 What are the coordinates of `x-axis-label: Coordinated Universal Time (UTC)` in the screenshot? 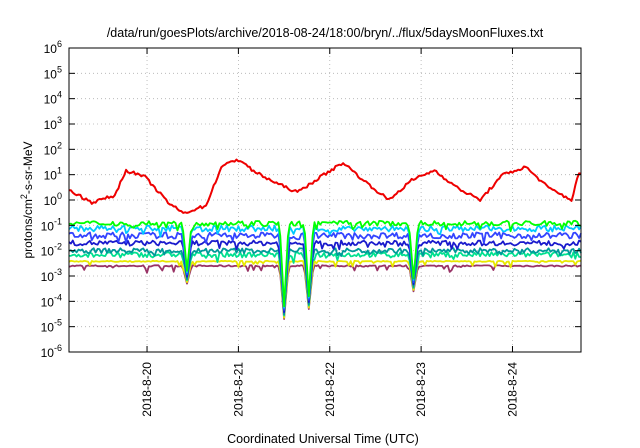 It's located at (323, 439).